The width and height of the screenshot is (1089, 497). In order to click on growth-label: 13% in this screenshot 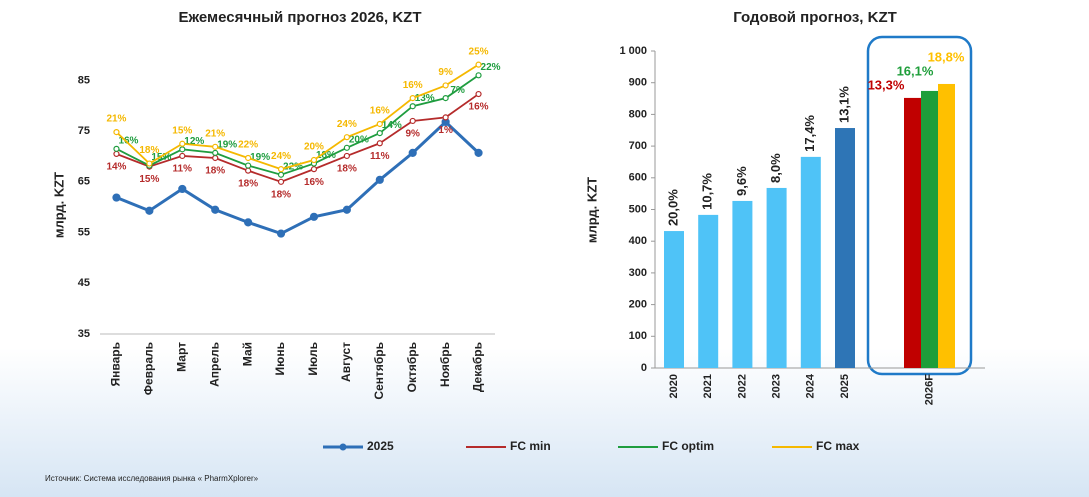, I will do `click(425, 98)`.